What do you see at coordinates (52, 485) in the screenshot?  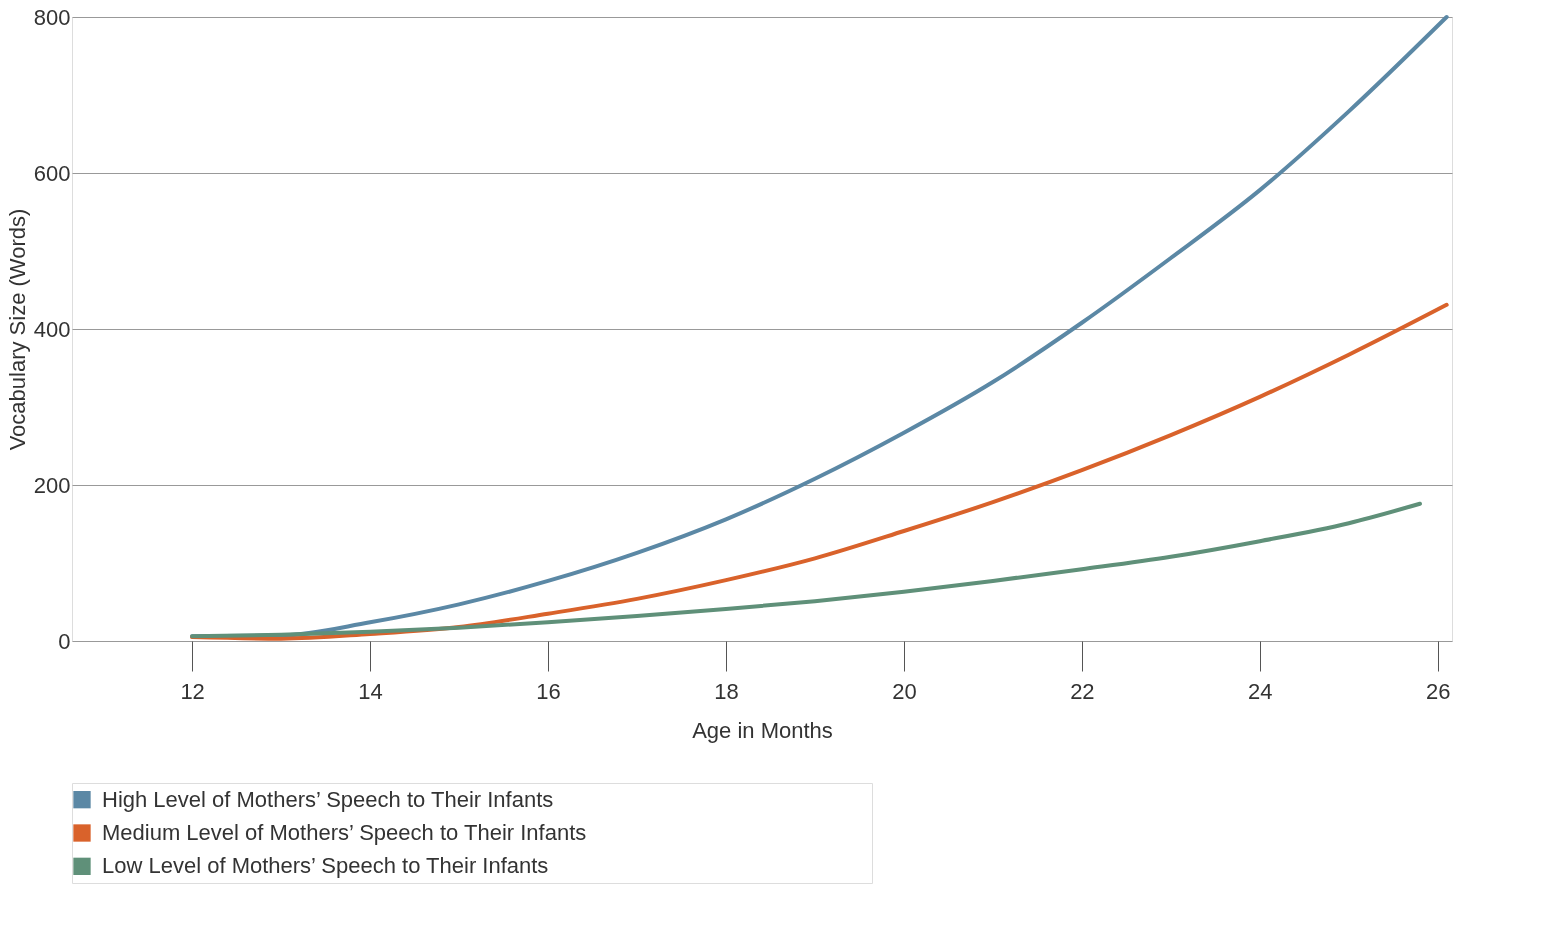 I see `y-tick-label: 200` at bounding box center [52, 485].